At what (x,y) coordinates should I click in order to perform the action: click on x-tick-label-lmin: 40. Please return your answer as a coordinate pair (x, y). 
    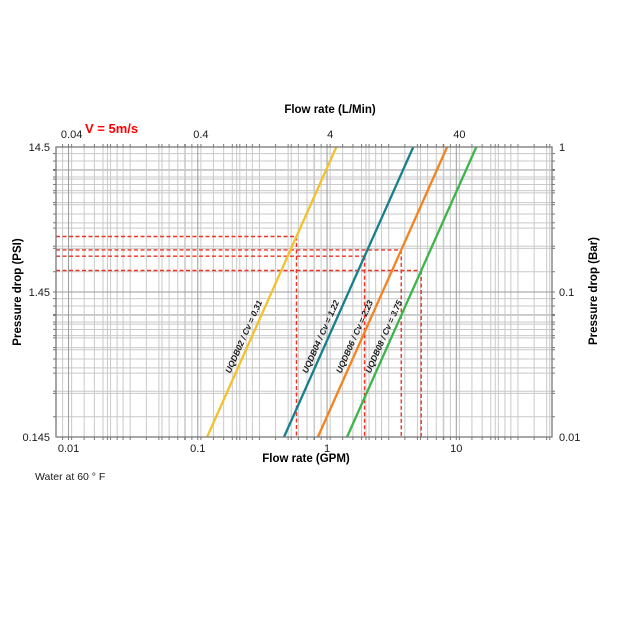
    Looking at the image, I should click on (459, 135).